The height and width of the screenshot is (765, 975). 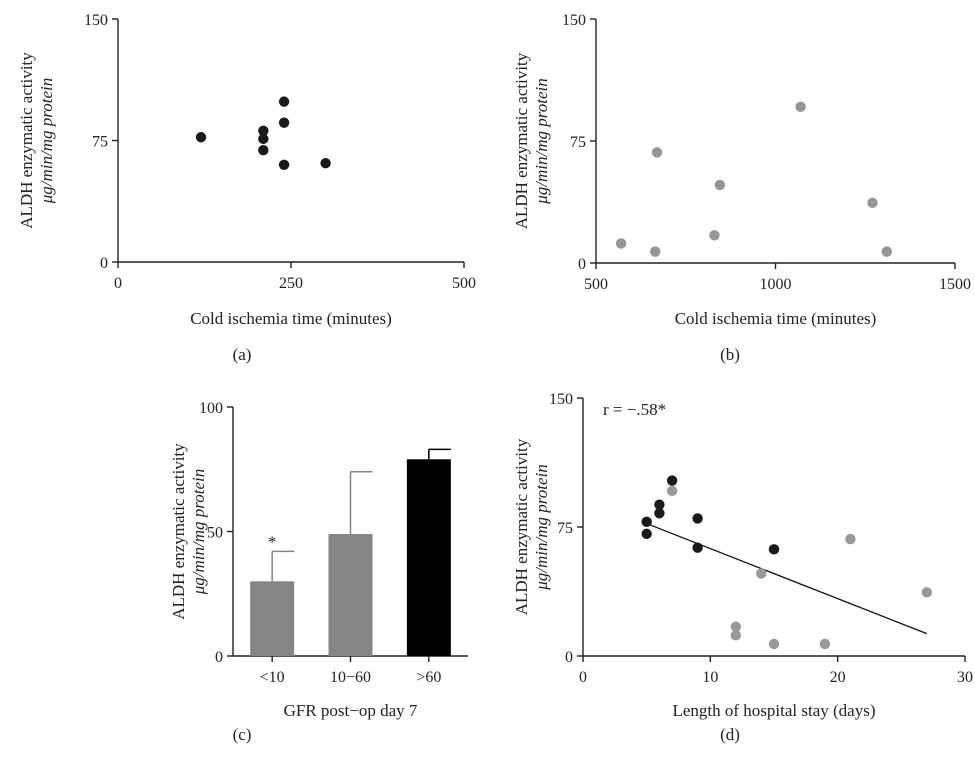 What do you see at coordinates (787, 578) in the screenshot?
I see `regression-line` at bounding box center [787, 578].